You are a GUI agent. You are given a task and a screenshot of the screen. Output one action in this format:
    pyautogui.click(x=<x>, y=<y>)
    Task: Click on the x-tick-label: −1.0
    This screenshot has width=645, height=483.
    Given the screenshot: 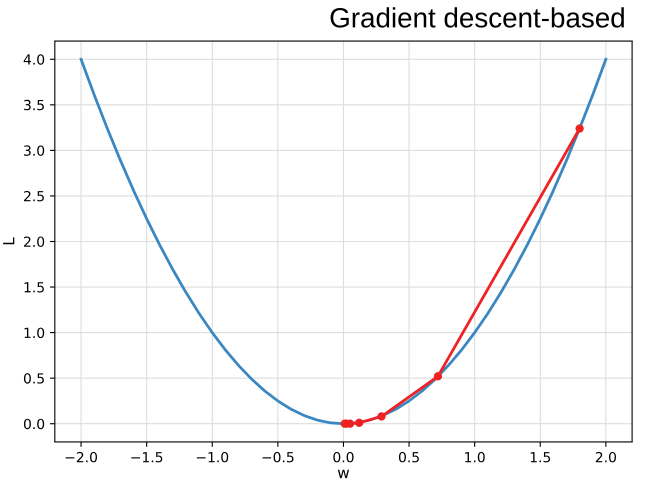 What is the action you would take?
    pyautogui.click(x=212, y=457)
    